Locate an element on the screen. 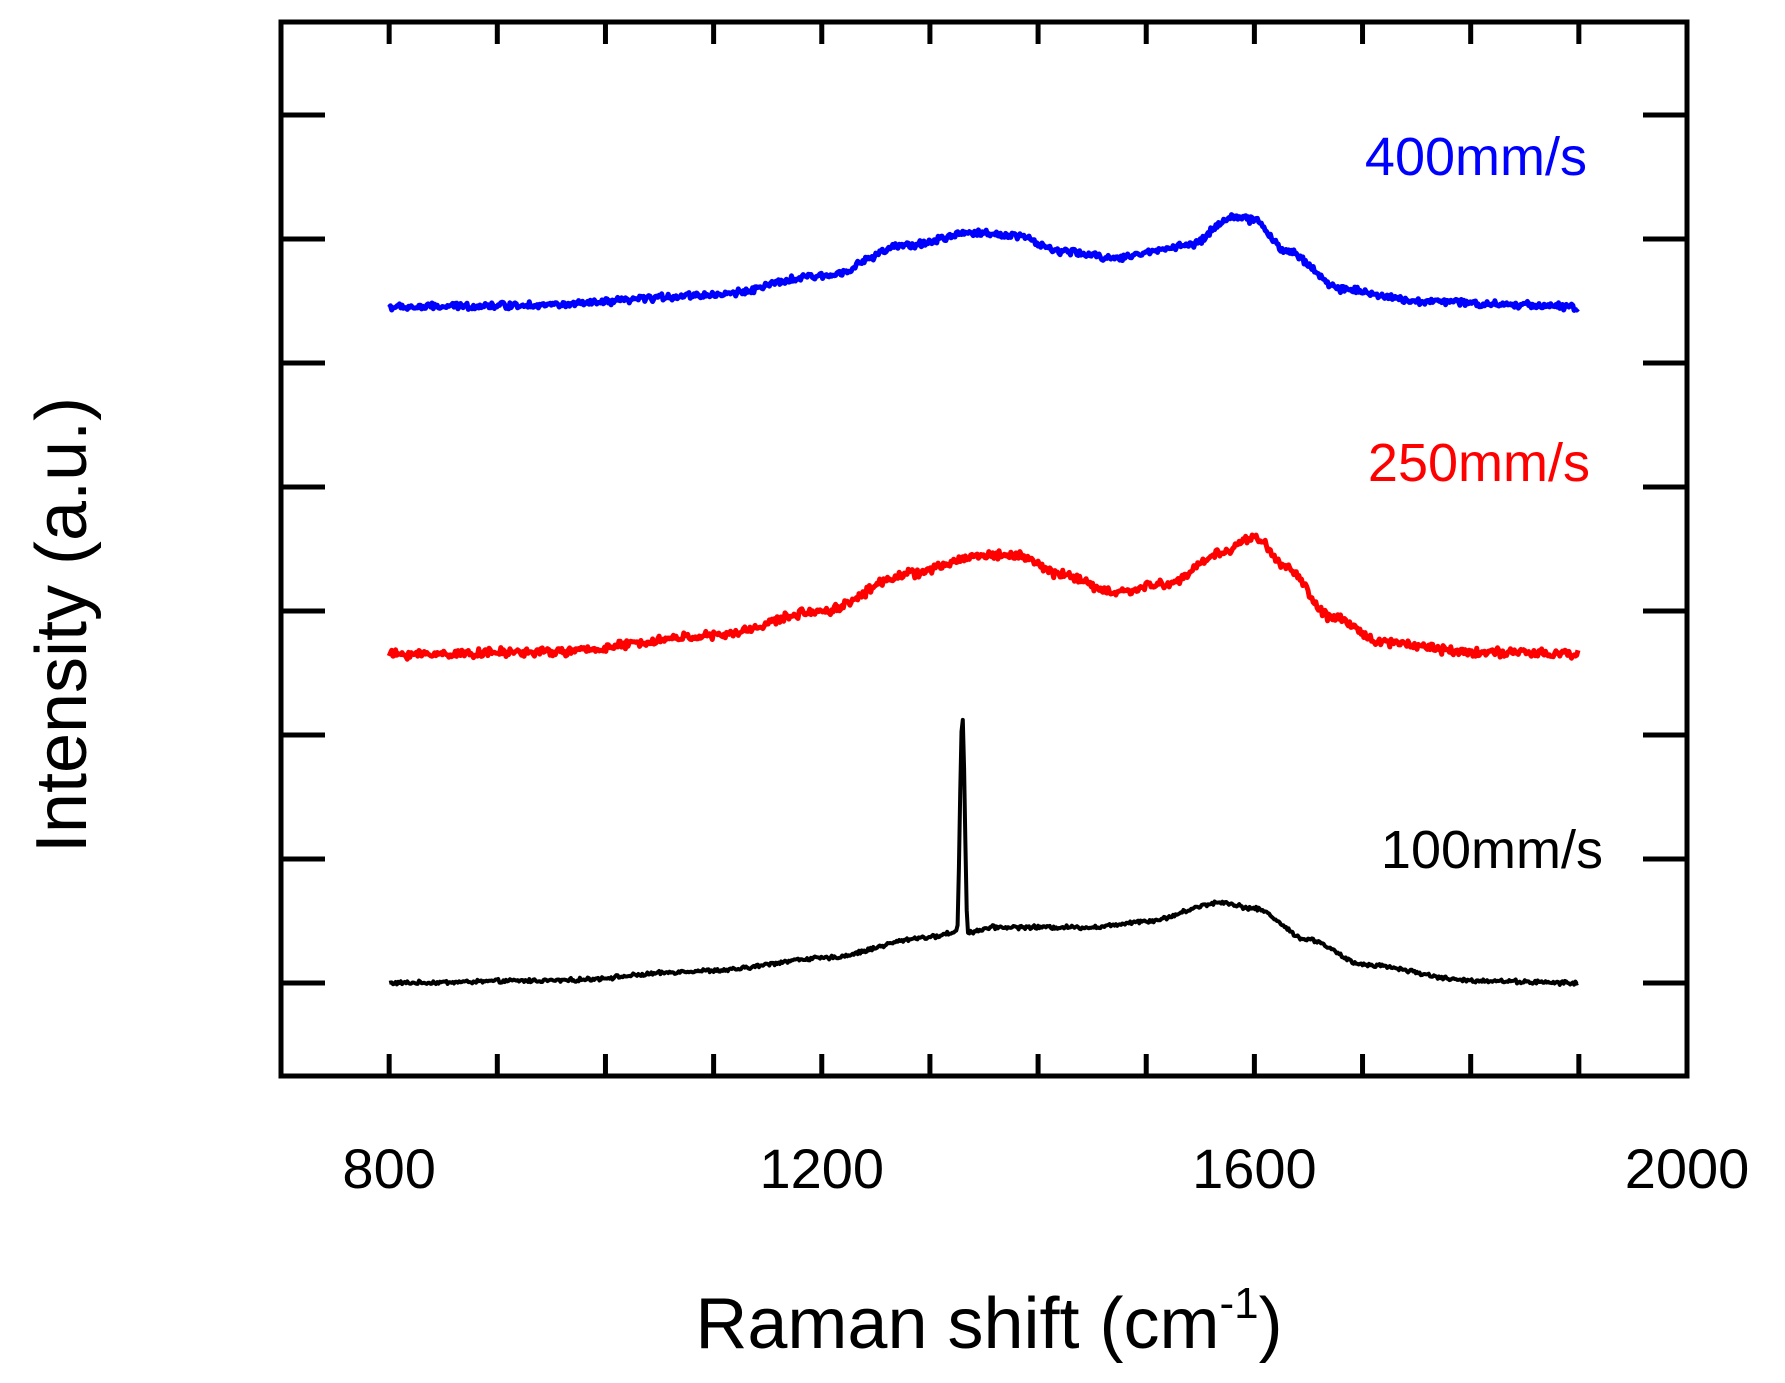 The image size is (1785, 1383). x-axis-title-main: Raman shift (cm is located at coordinates (957, 1324).